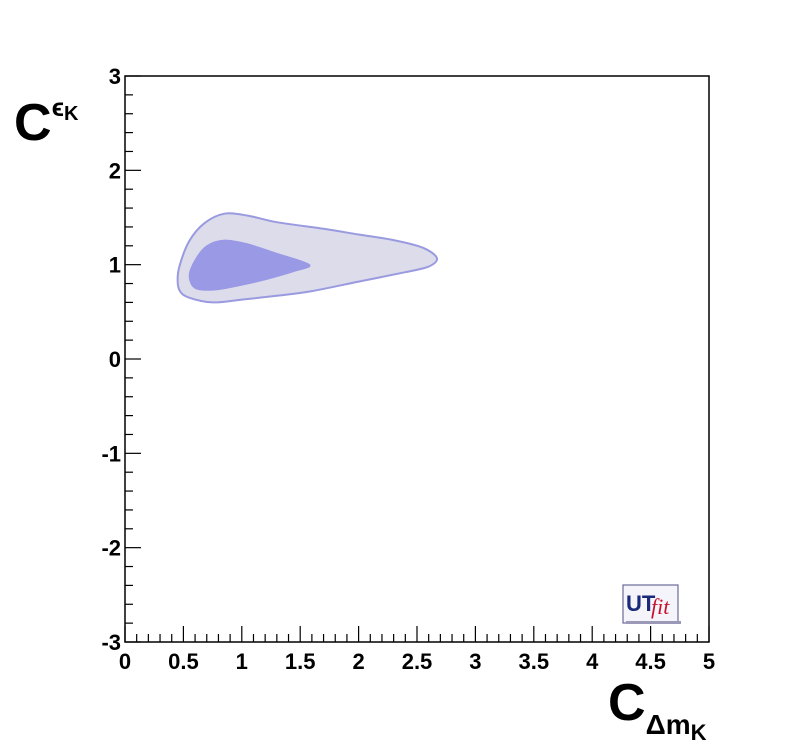  What do you see at coordinates (668, 724) in the screenshot?
I see `x-axis-title-sub: Δm` at bounding box center [668, 724].